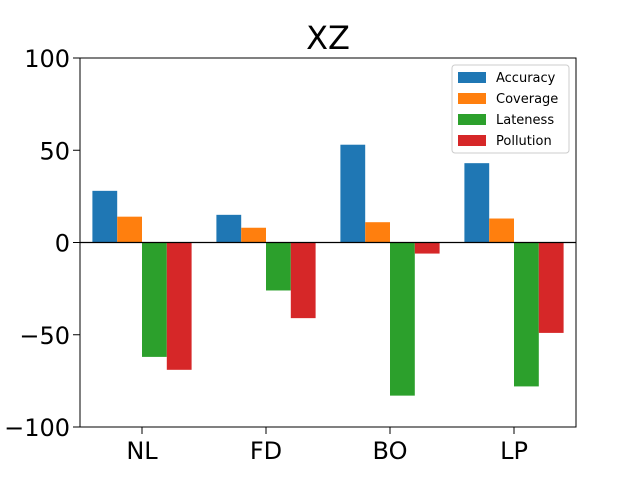 This screenshot has width=640, height=480. I want to click on y-tick-label: 50, so click(54, 151).